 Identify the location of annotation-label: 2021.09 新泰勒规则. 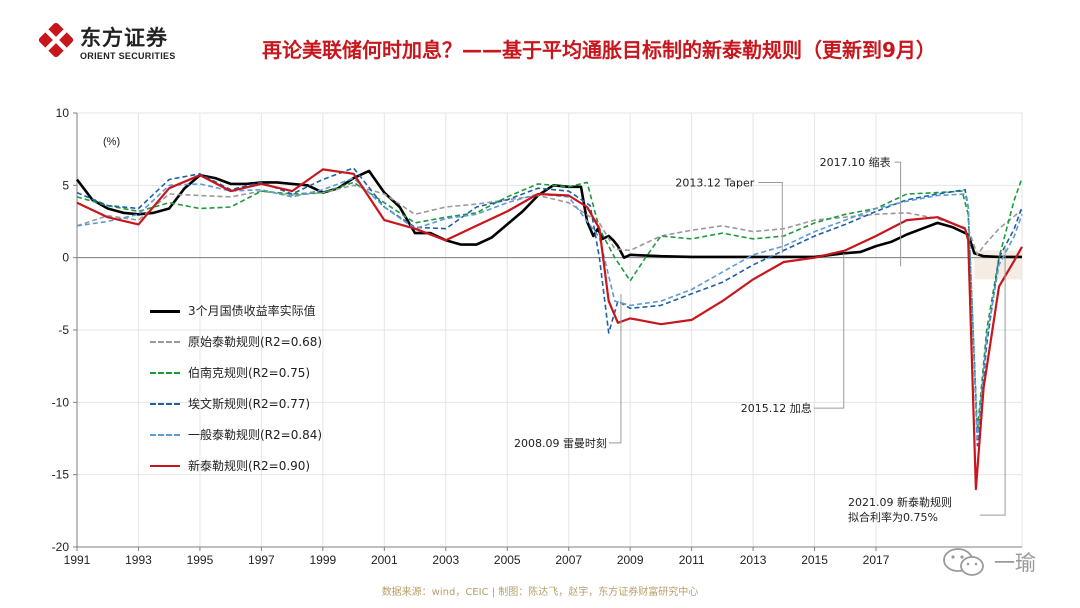
(900, 502).